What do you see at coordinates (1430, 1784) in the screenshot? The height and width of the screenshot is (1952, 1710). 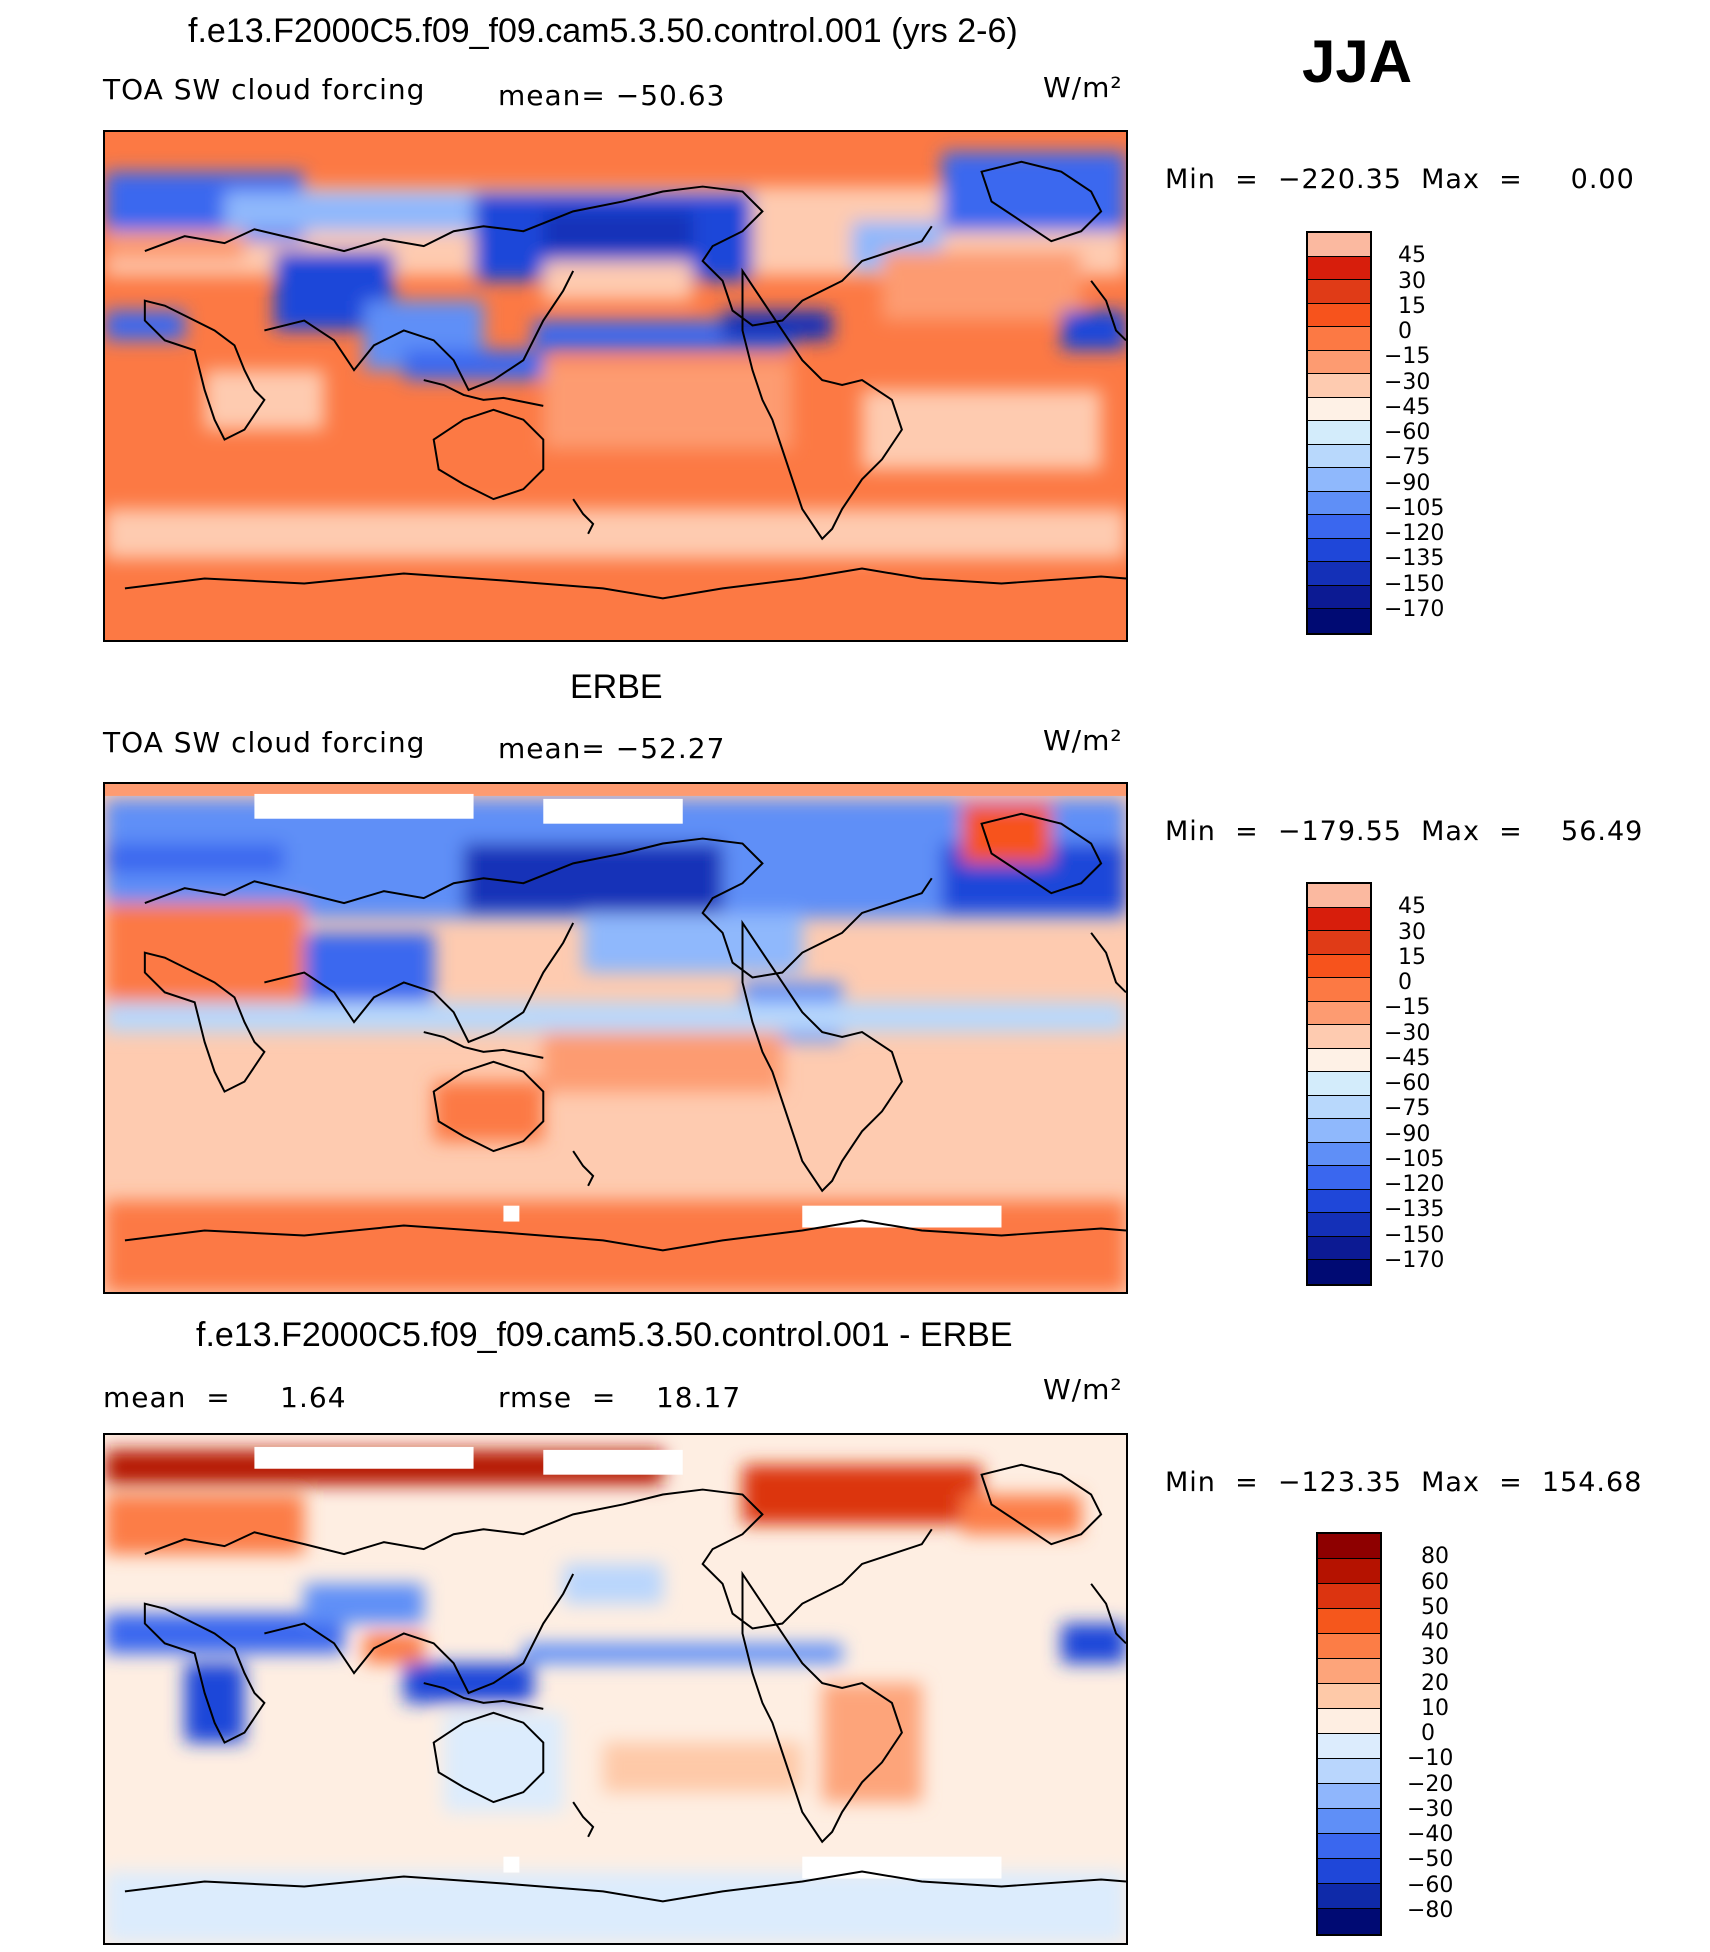 I see `colorbar-tick-label: −20` at bounding box center [1430, 1784].